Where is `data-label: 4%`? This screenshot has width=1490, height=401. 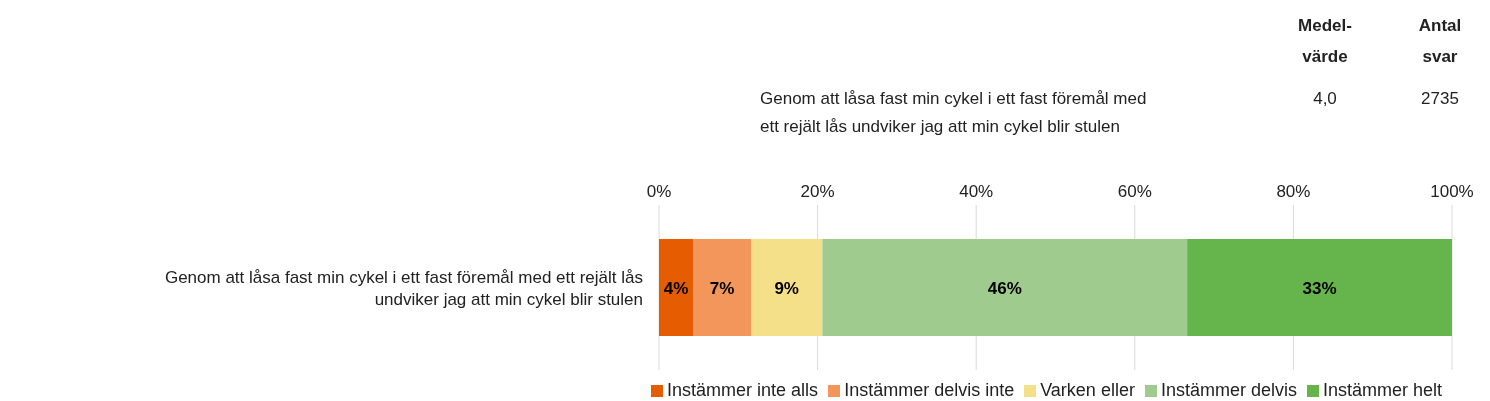
data-label: 4% is located at coordinates (676, 288).